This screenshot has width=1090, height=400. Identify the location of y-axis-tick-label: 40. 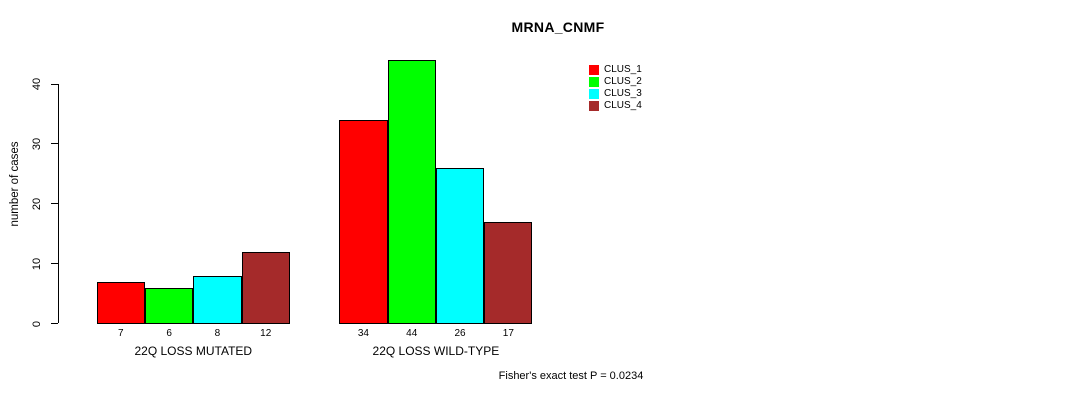
(37, 84).